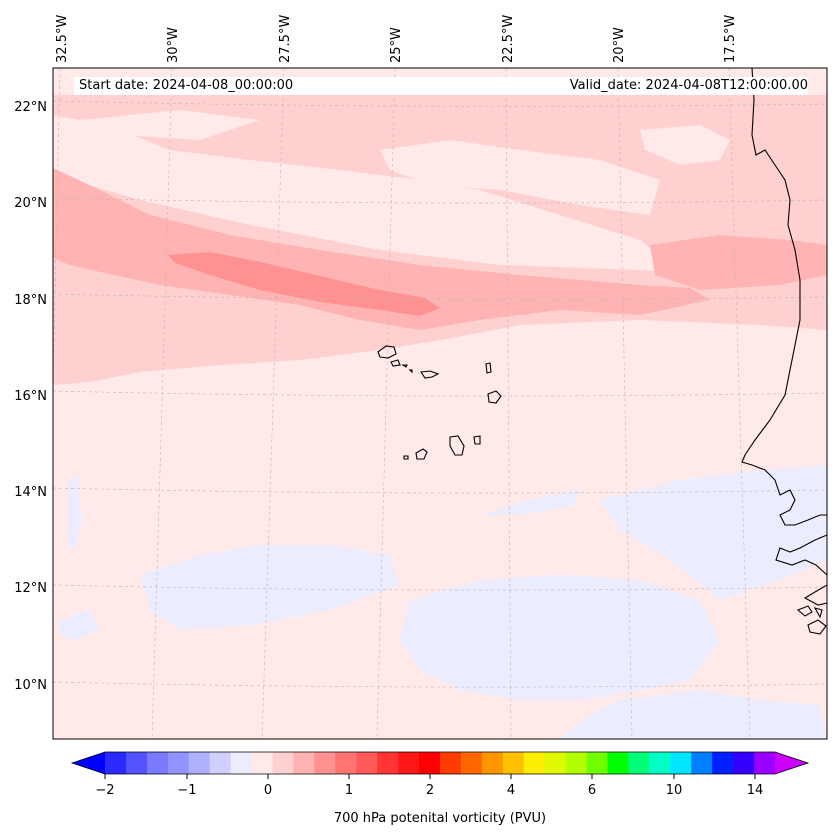  I want to click on colorbar-cells, so click(440, 763).